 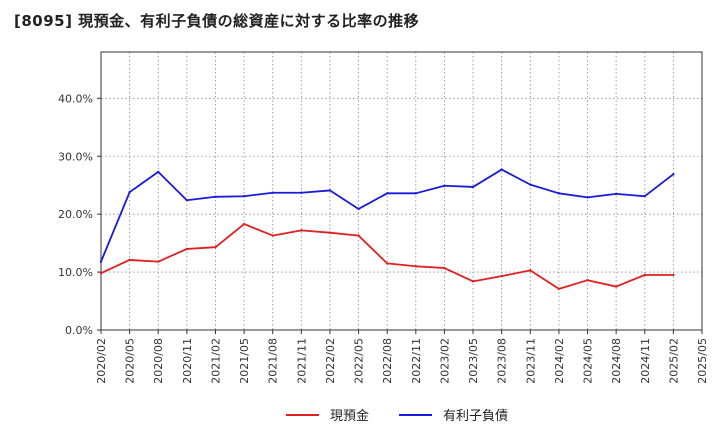 I want to click on x-tick-label: 2021/05, so click(x=244, y=361).